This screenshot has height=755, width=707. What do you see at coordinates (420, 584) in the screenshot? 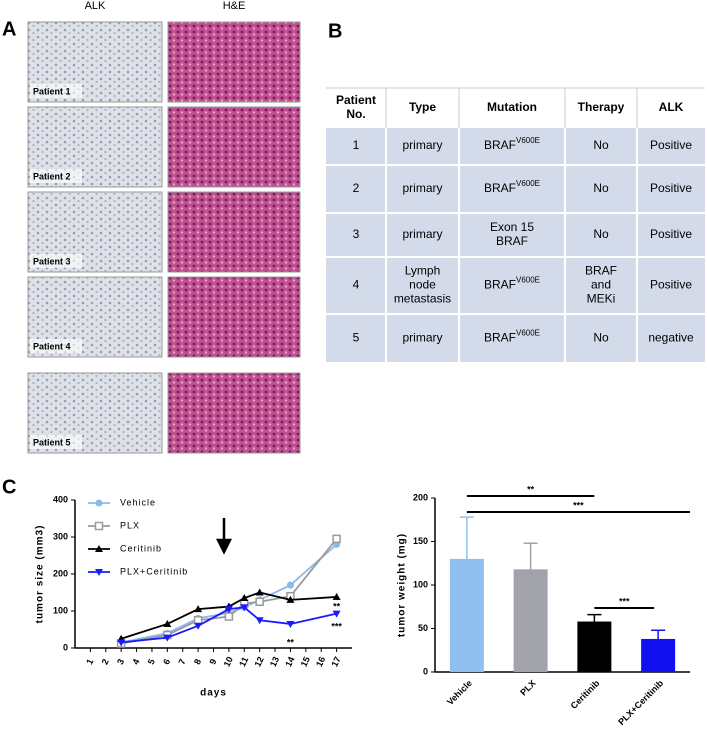
I see `y-tick-label: 100` at bounding box center [420, 584].